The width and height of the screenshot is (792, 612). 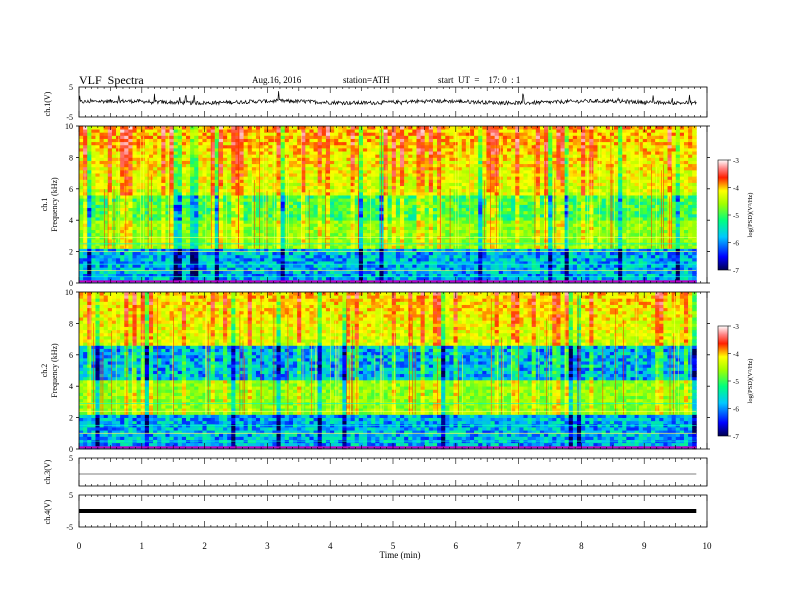 What do you see at coordinates (393, 546) in the screenshot?
I see `xaxis-tick-label: 5` at bounding box center [393, 546].